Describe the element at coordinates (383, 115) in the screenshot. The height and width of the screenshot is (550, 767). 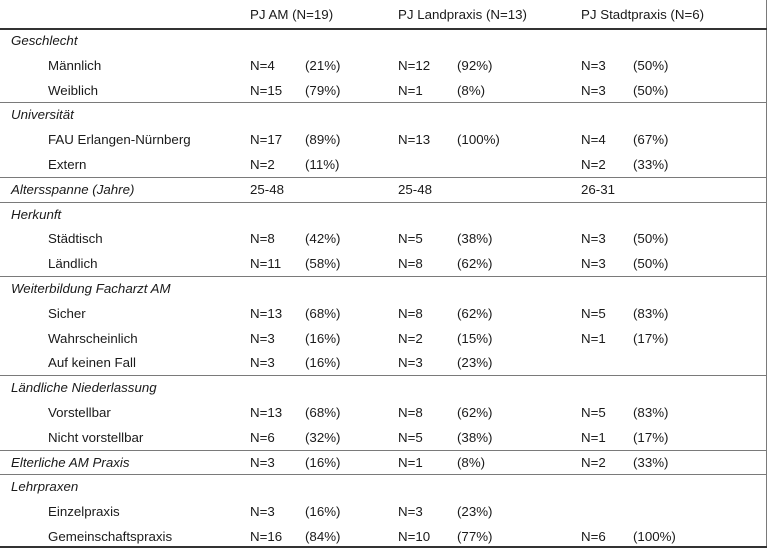
I see `group-row: Universität` at that location.